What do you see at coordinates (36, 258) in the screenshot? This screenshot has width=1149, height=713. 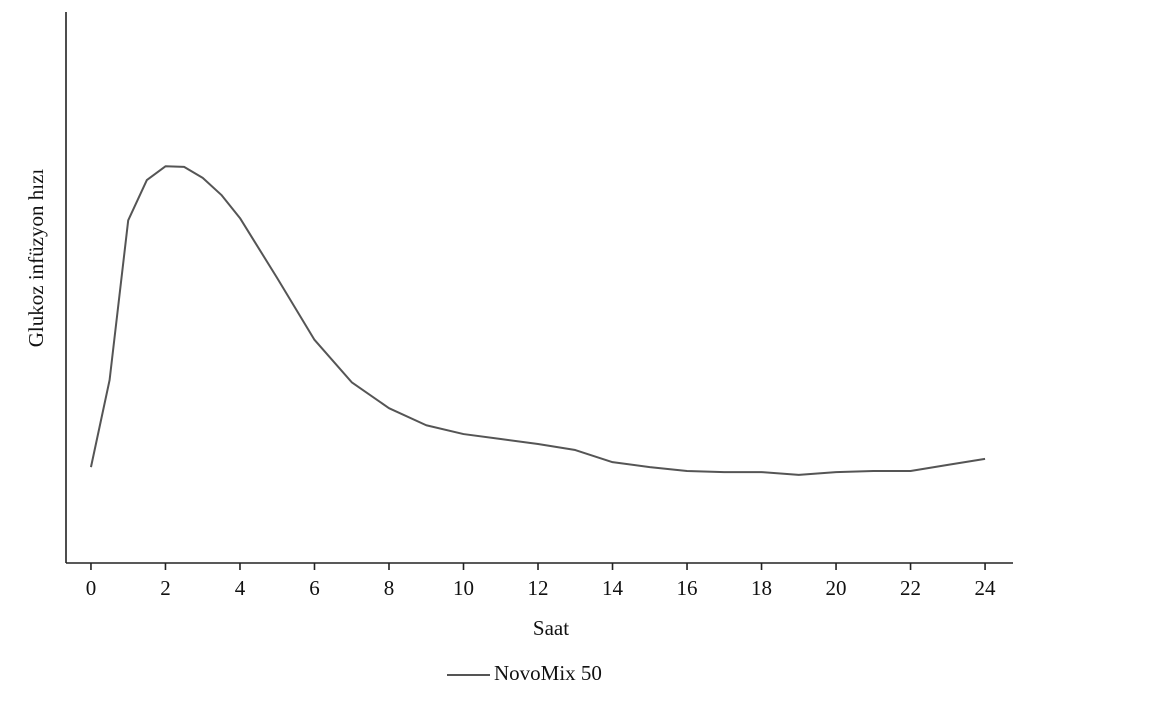 I see `y-axis-label: Glukoz infüzyon hızı` at bounding box center [36, 258].